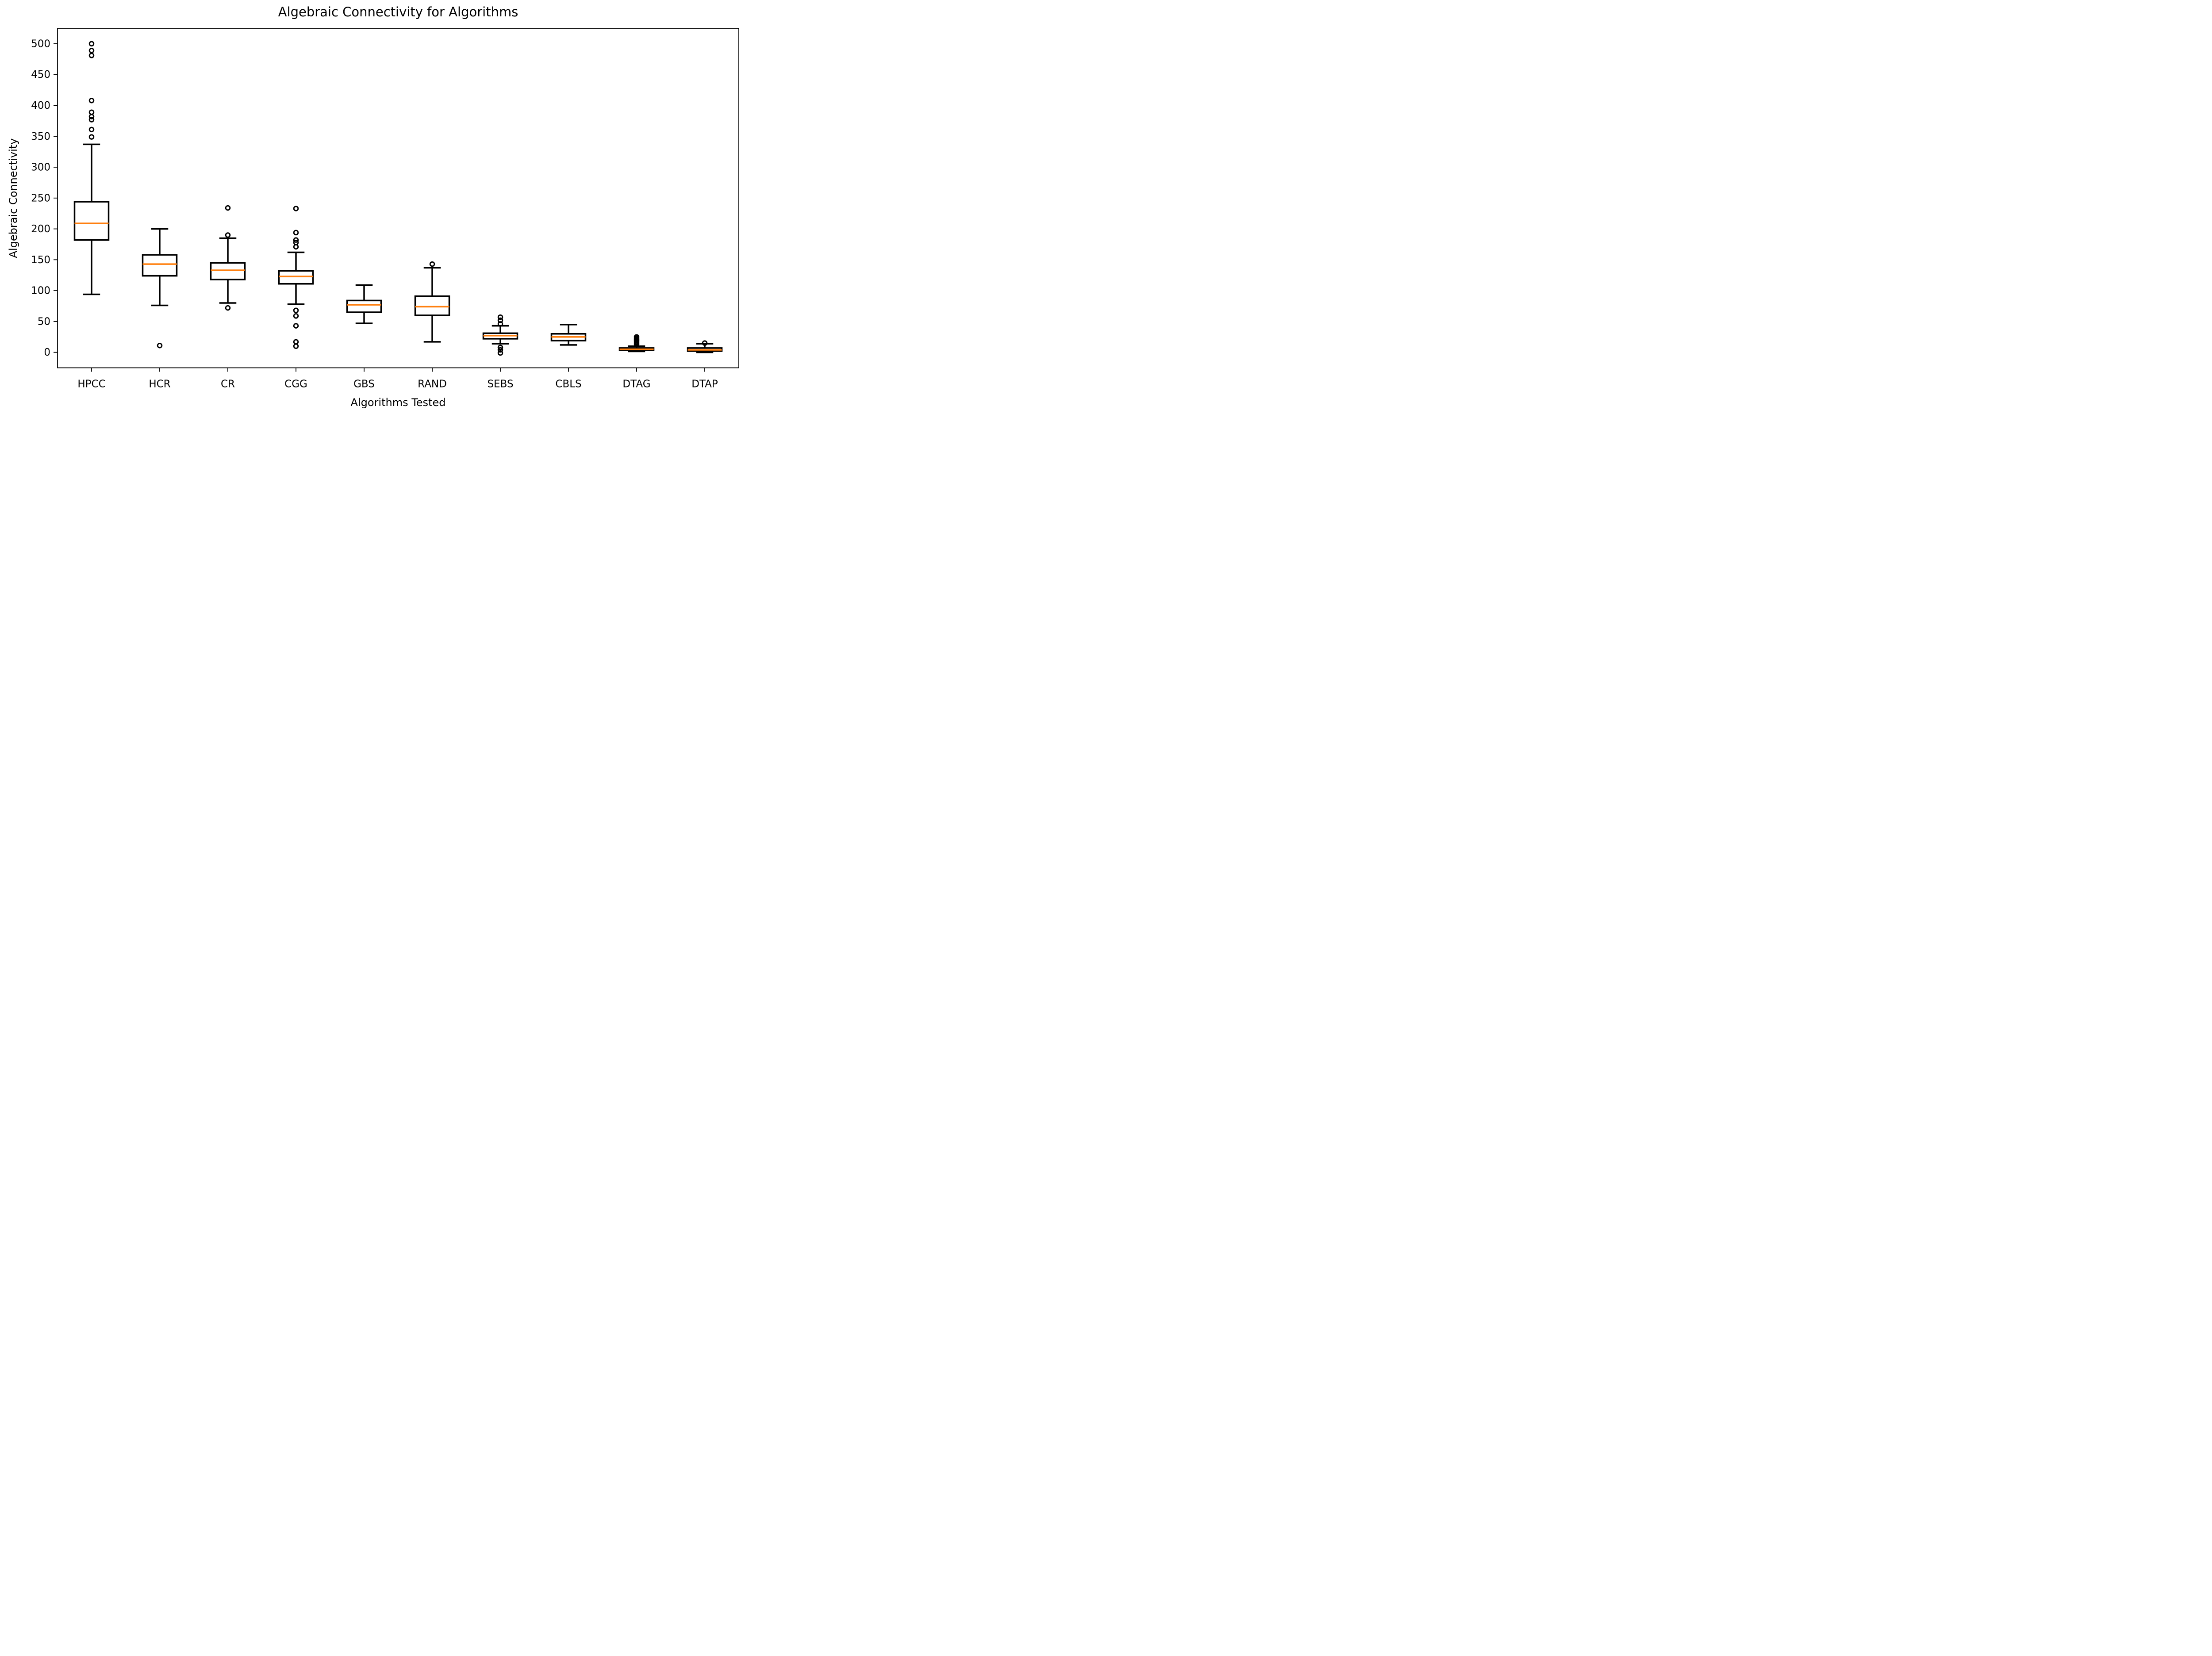 This screenshot has width=2212, height=1656. What do you see at coordinates (398, 198) in the screenshot?
I see `plot-border` at bounding box center [398, 198].